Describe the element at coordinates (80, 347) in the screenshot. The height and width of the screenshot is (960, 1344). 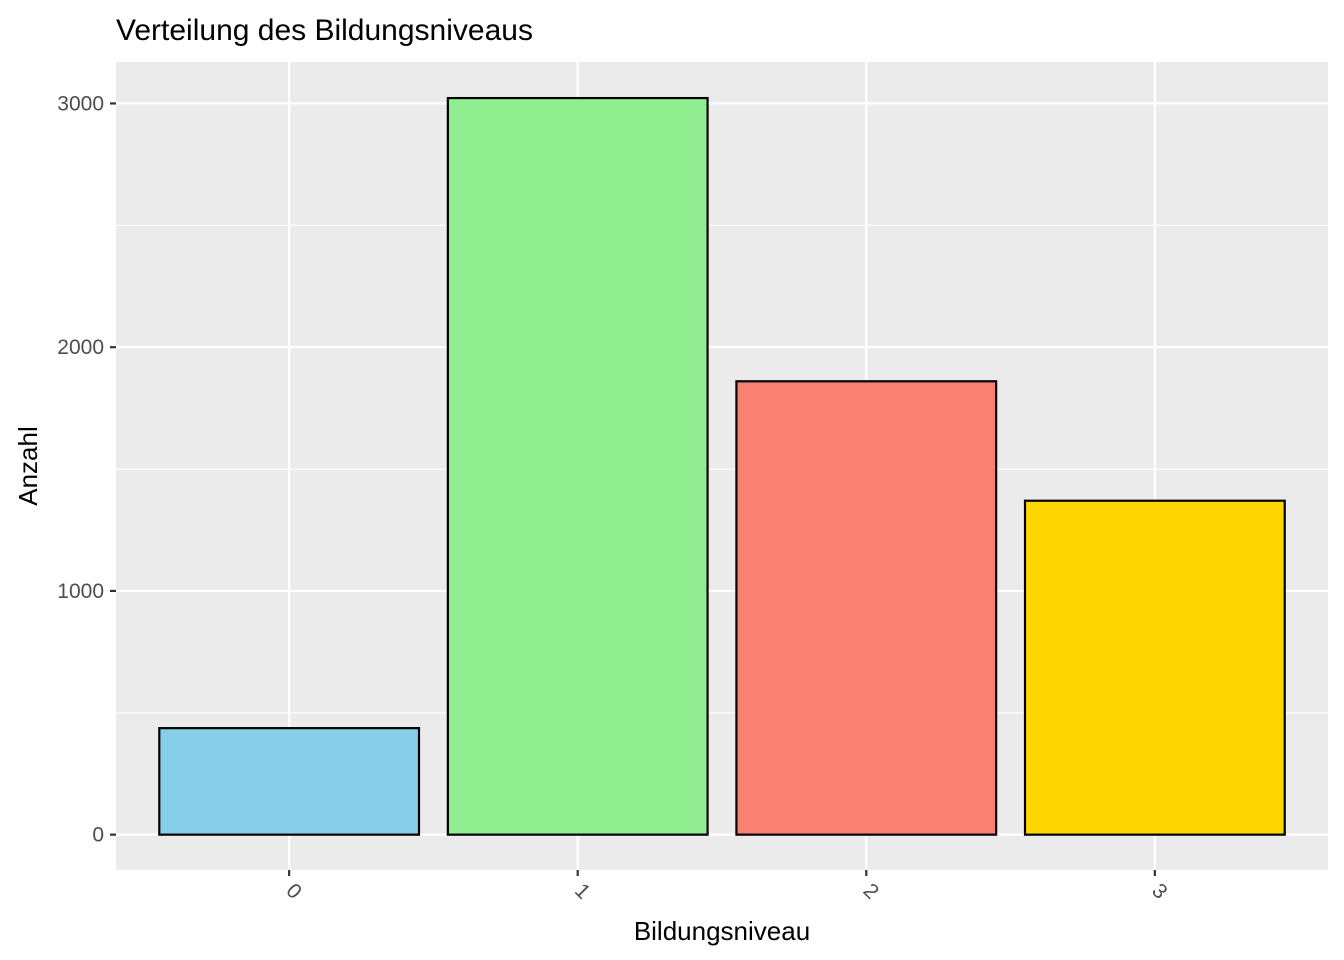
I see `y-tick-label: 2000` at that location.